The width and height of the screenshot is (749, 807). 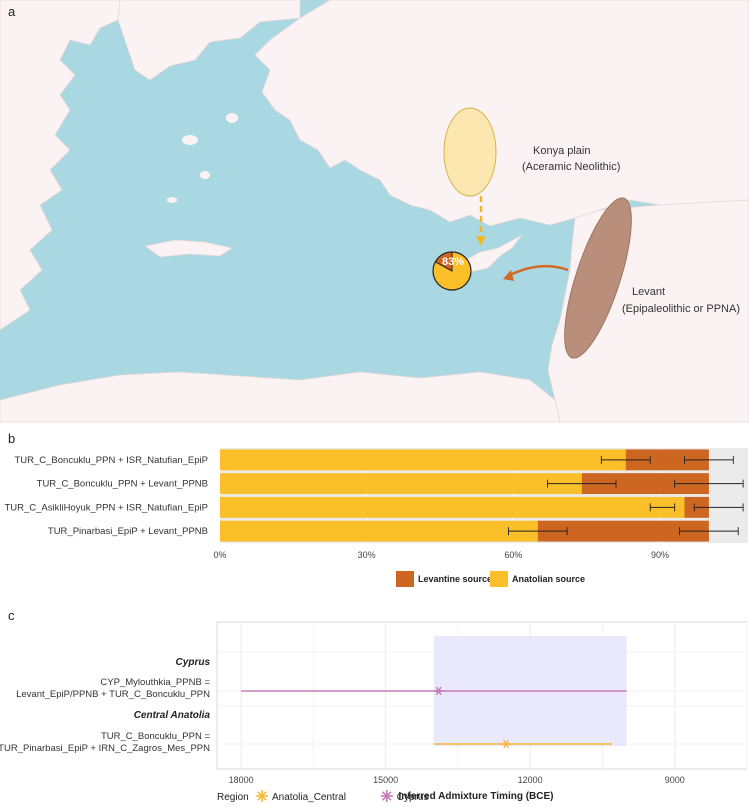 I want to click on legend-label-levantine: Levantine source, so click(x=455, y=579).